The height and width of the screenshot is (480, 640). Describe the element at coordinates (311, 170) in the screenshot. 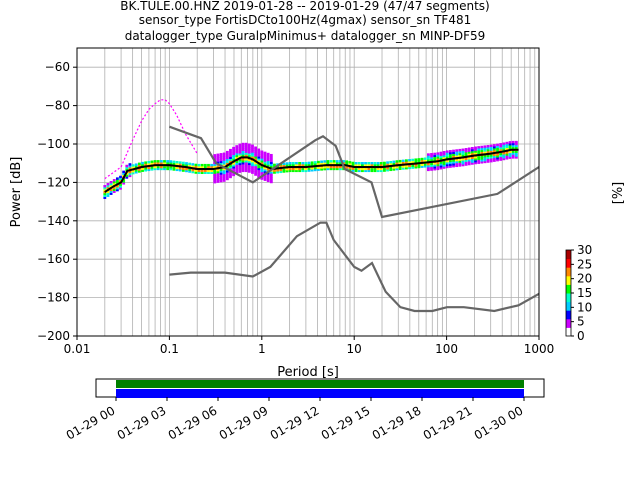

I see `series-mean` at that location.